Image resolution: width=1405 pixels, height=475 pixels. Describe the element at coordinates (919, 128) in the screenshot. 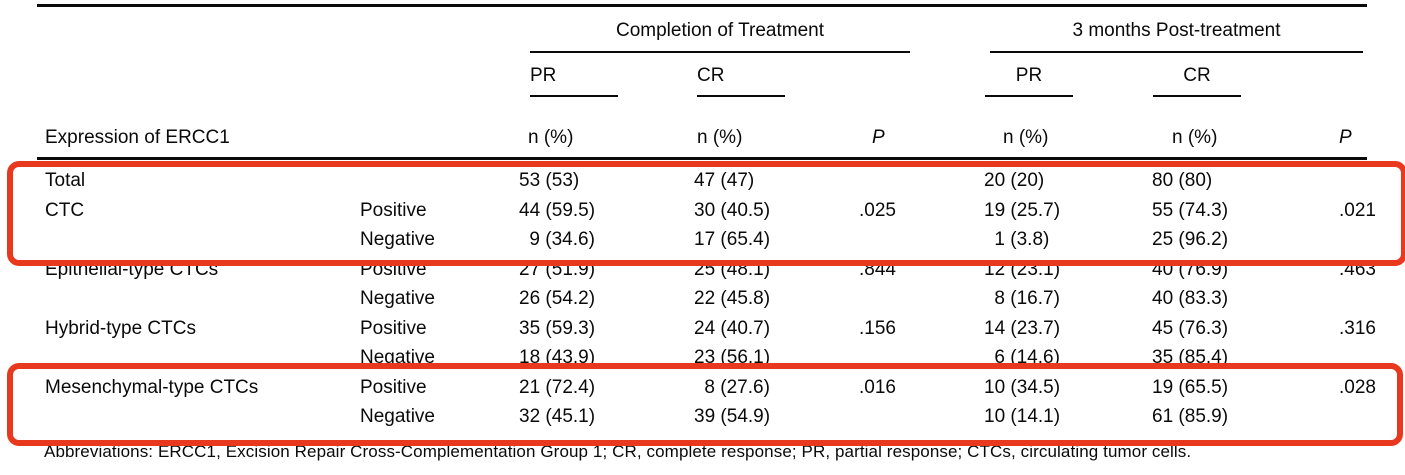

I see `header-completion-p: P` at that location.